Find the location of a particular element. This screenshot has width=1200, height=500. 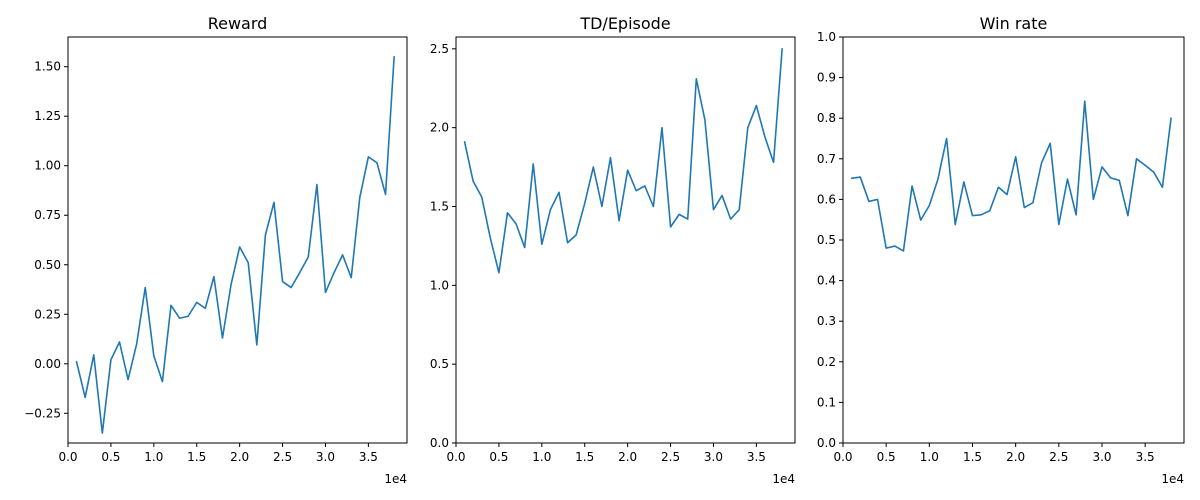

y-tick-label: 0.4 is located at coordinates (826, 281).